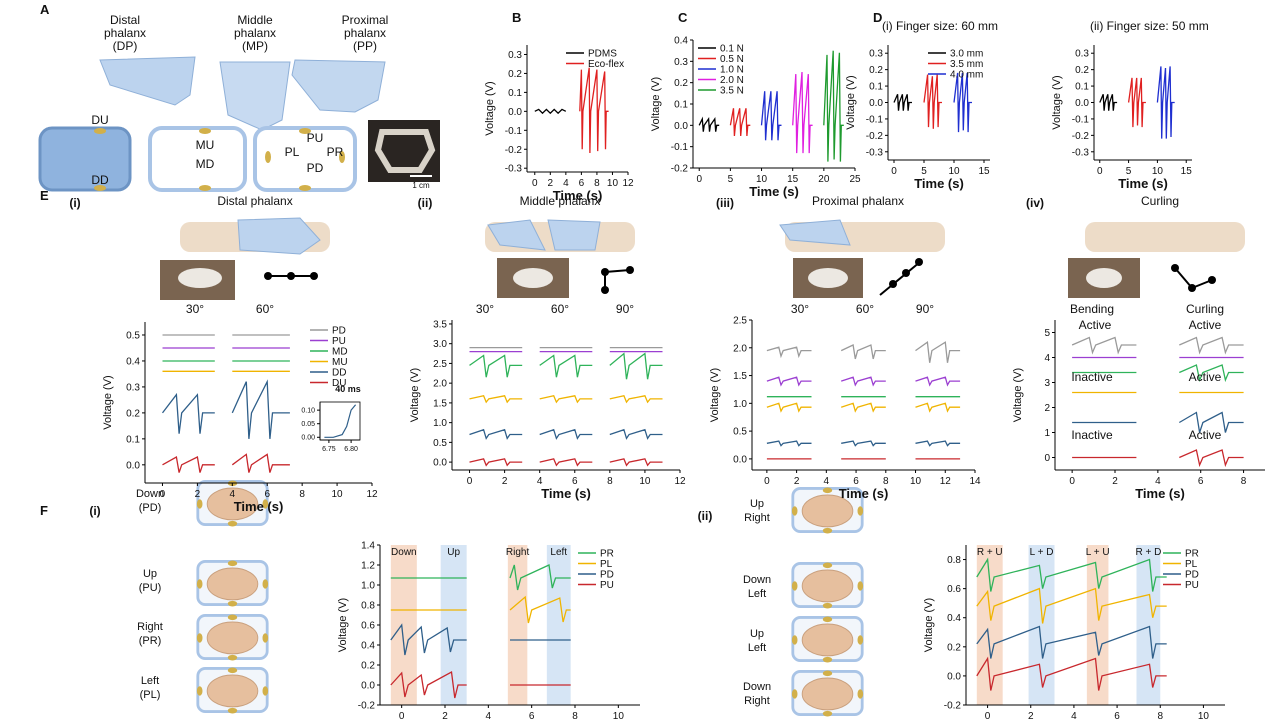 This screenshot has width=1280, height=720. I want to click on chart-title: (i) Finger size: 60 mm, so click(940, 26).